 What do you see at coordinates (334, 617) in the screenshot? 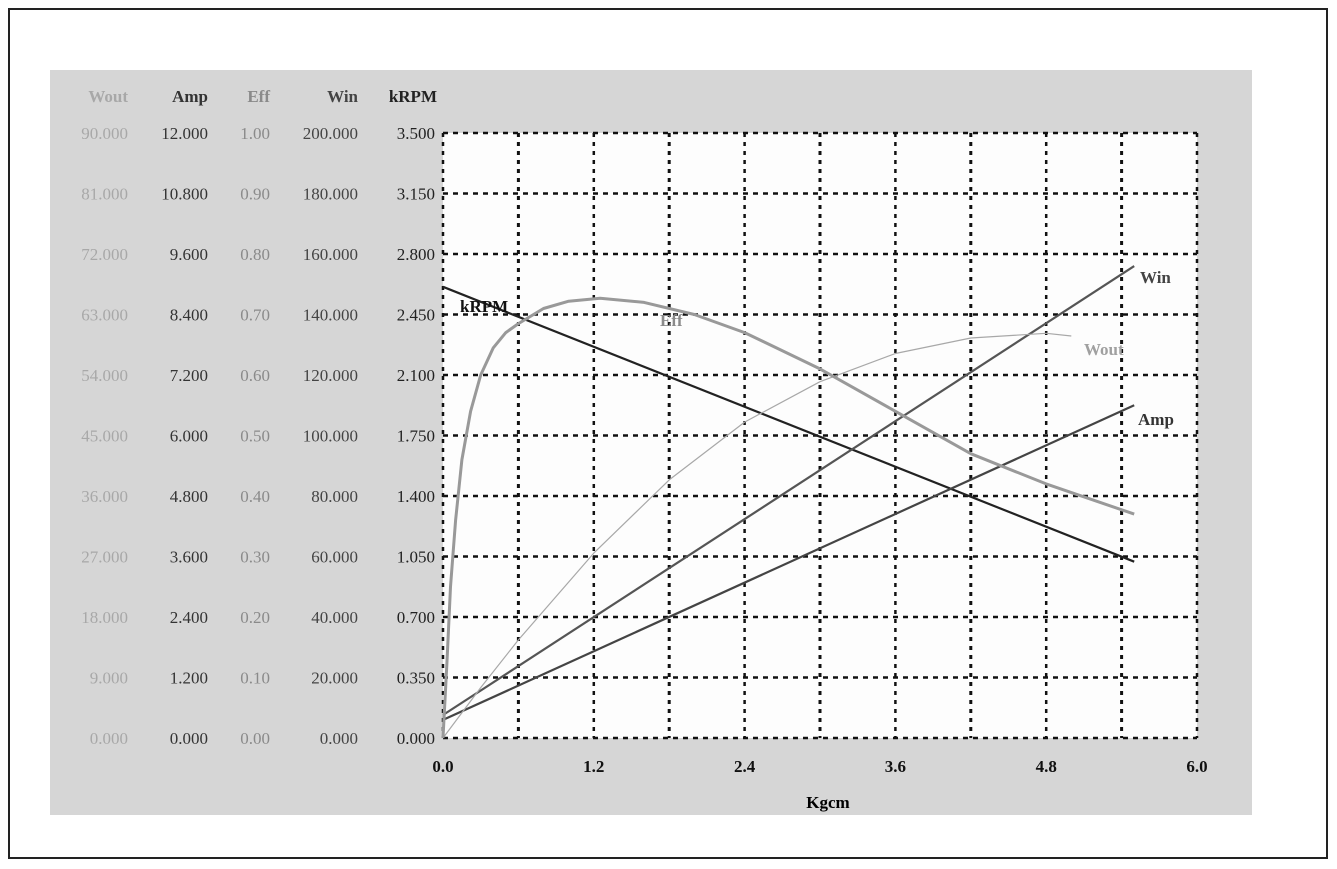
I see `y-tick-label-win: 40.000` at bounding box center [334, 617].